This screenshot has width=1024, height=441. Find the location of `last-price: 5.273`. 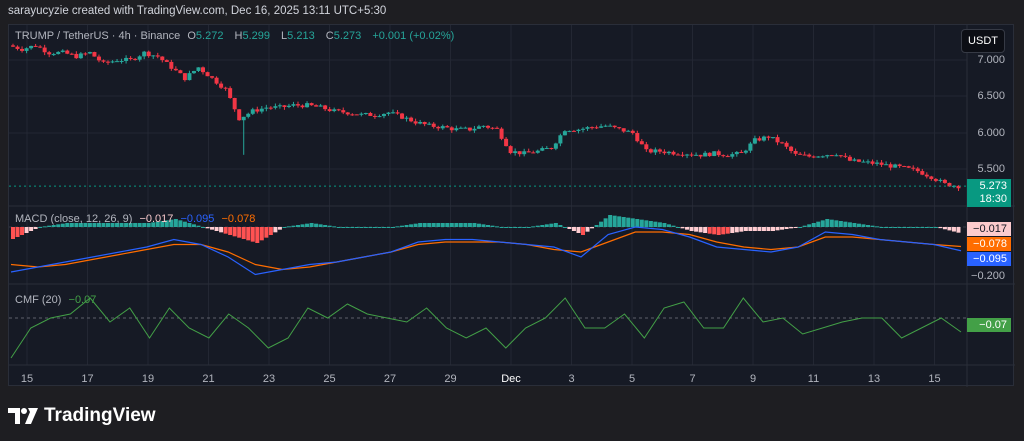

last-price: 5.273 is located at coordinates (993, 186).